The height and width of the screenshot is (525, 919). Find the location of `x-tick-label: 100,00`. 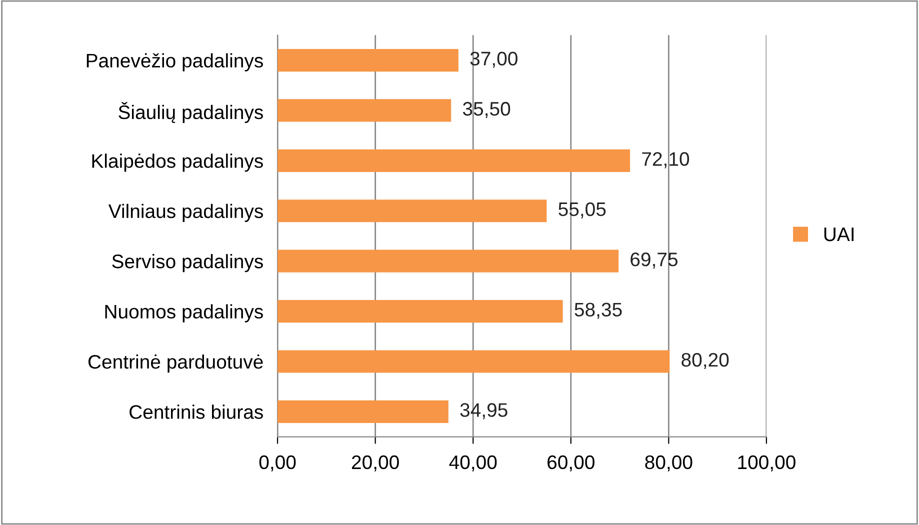

x-tick-label: 100,00 is located at coordinates (767, 463).